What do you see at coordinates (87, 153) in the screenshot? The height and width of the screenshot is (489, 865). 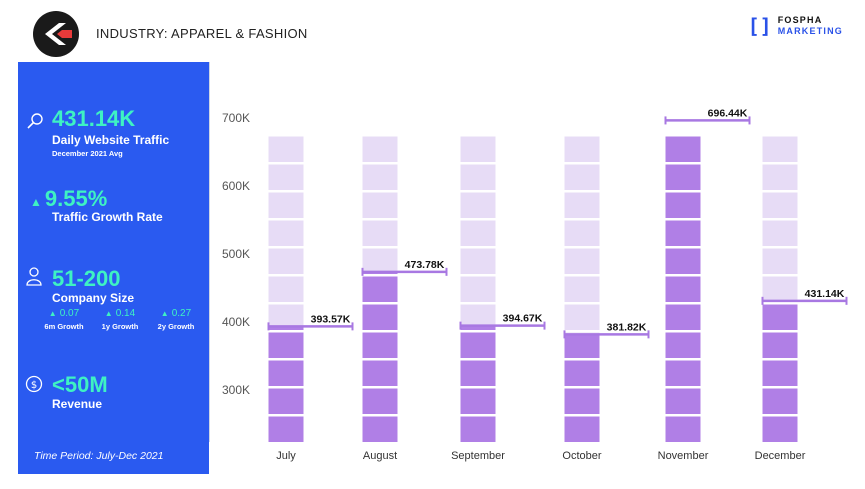 I see `traffic-sub: December 2021 Avg` at bounding box center [87, 153].